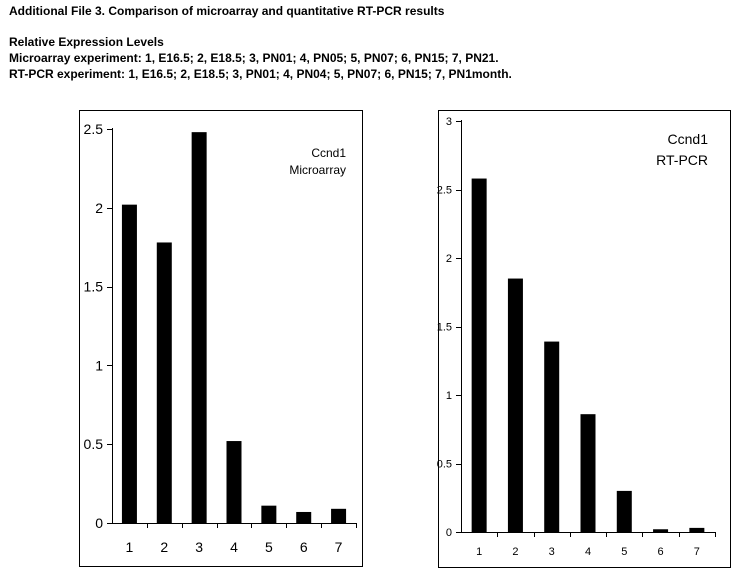 Image resolution: width=740 pixels, height=587 pixels. What do you see at coordinates (682, 160) in the screenshot?
I see `chart-annotation: RT-PCR` at bounding box center [682, 160].